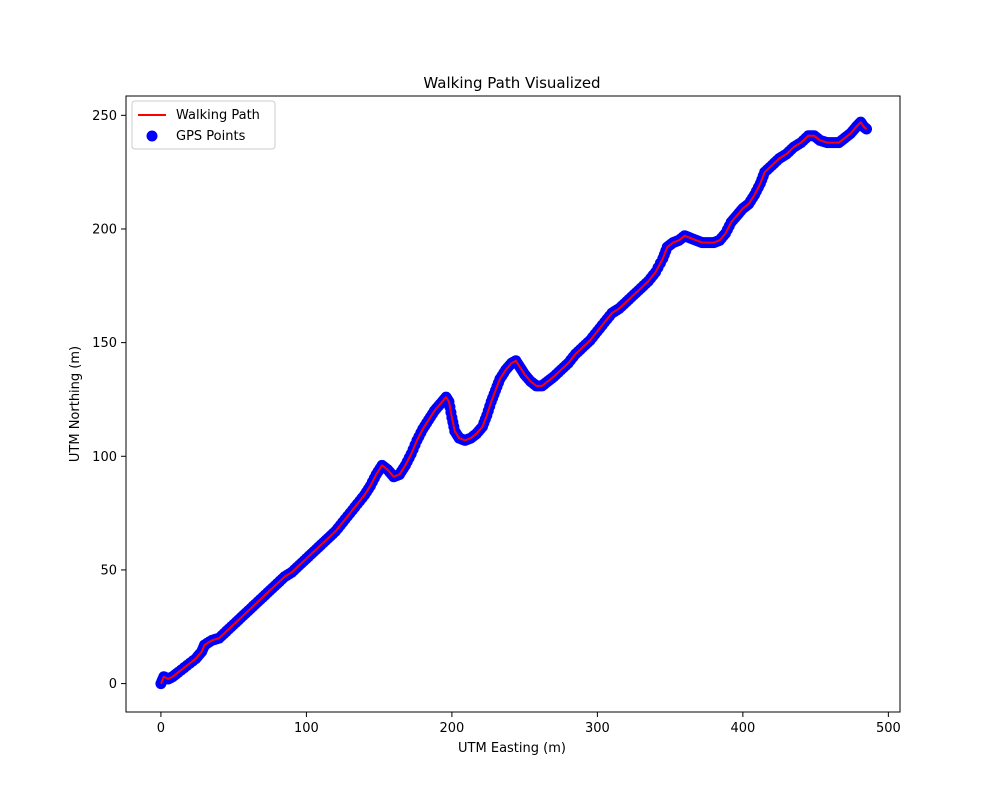  What do you see at coordinates (104, 116) in the screenshot?
I see `y-tick-label: 250` at bounding box center [104, 116].